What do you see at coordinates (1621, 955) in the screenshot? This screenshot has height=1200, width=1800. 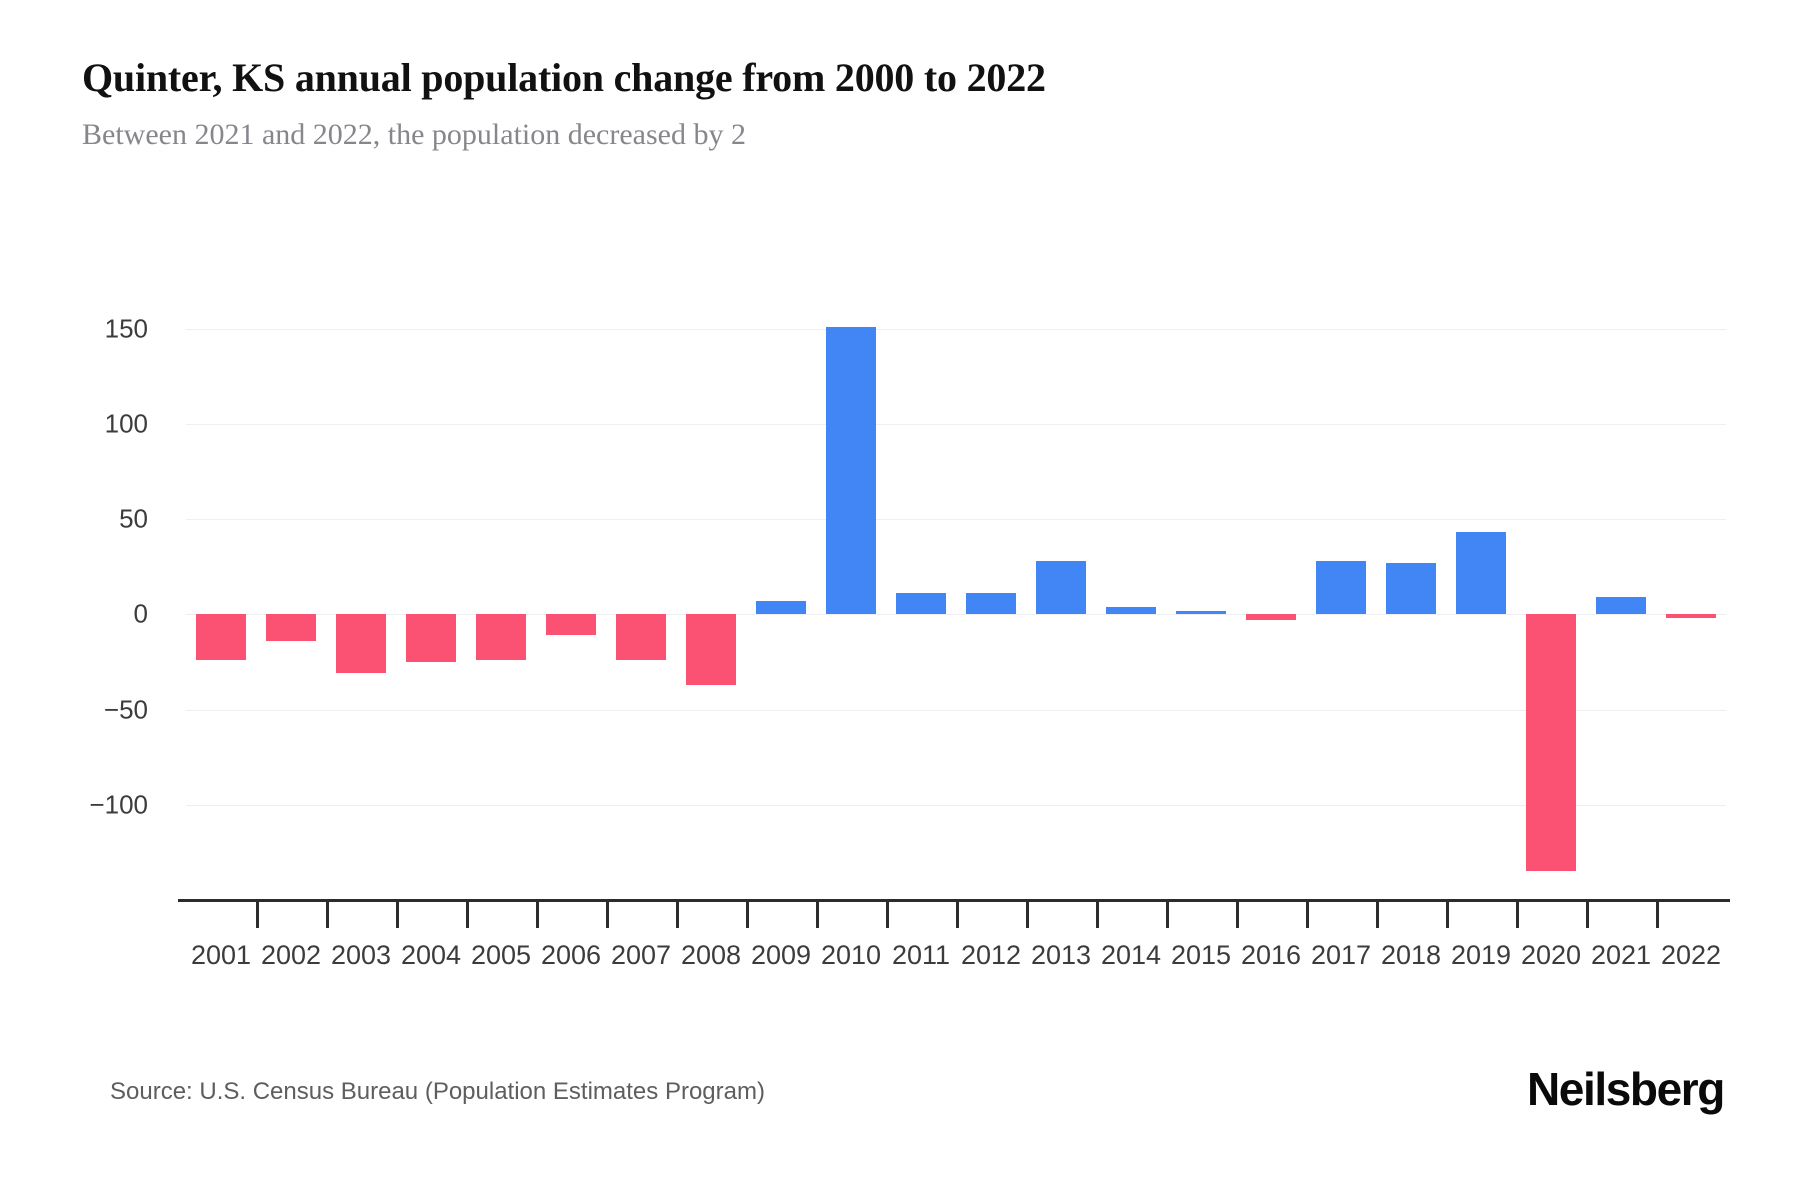 I see `x-axis-tick-label: 2021` at bounding box center [1621, 955].